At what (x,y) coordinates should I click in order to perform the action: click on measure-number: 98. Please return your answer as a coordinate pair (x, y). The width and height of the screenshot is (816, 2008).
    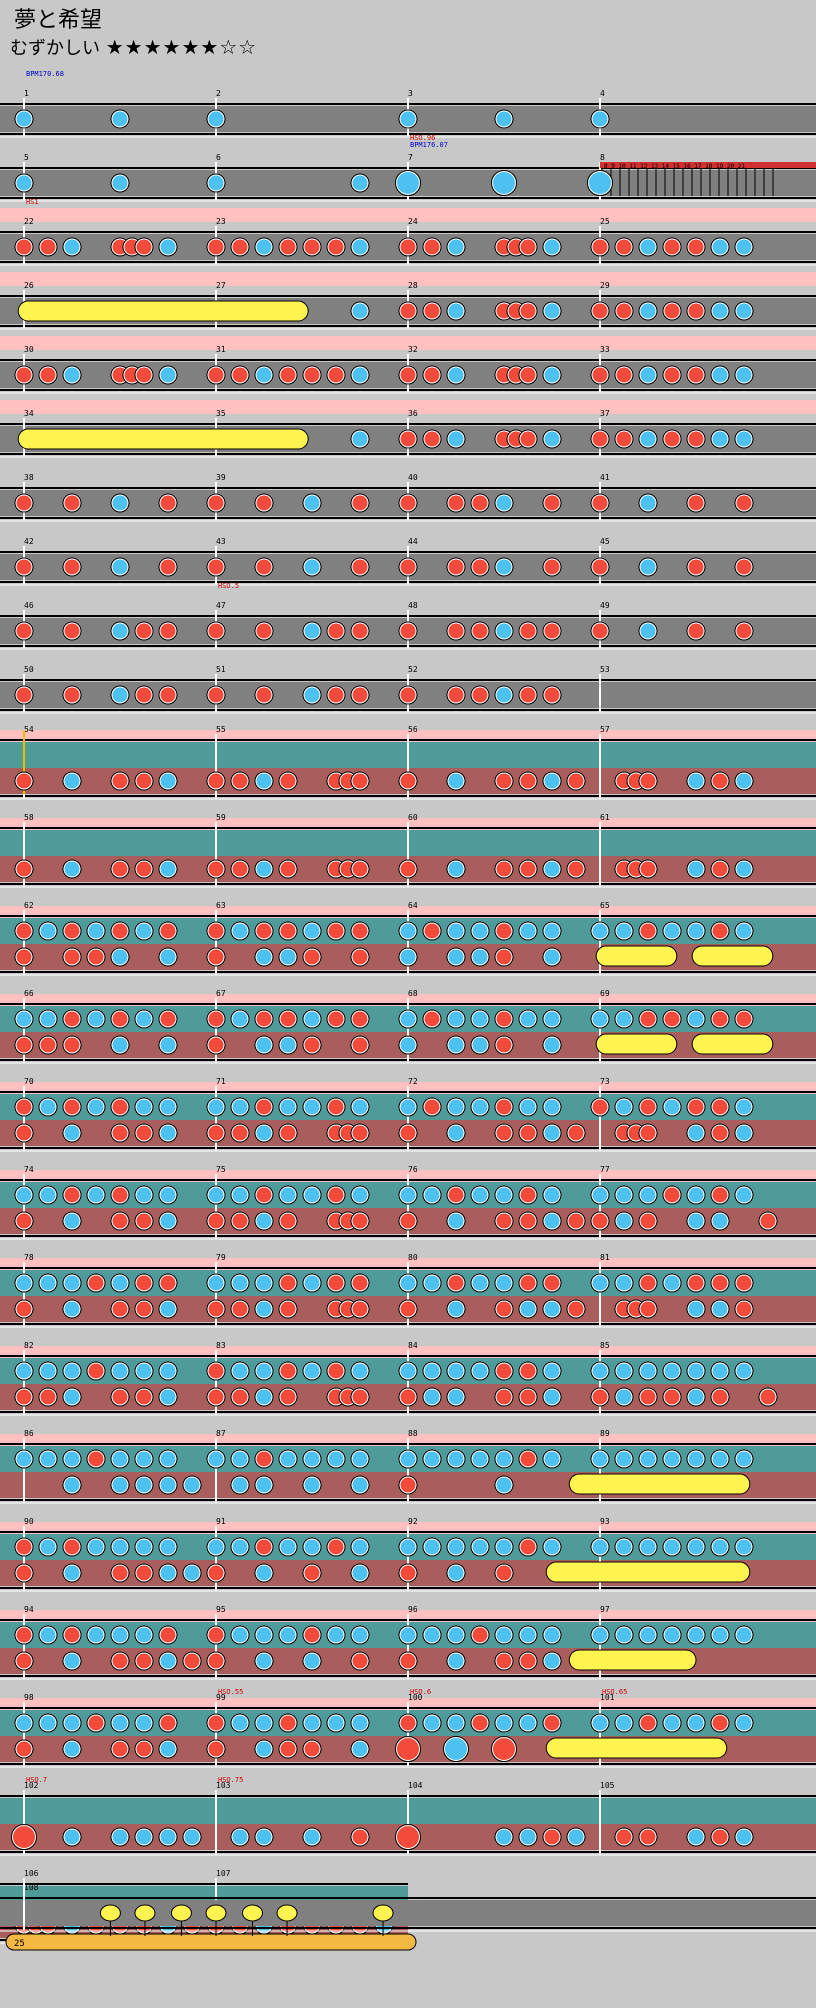
    Looking at the image, I should click on (29, 1697).